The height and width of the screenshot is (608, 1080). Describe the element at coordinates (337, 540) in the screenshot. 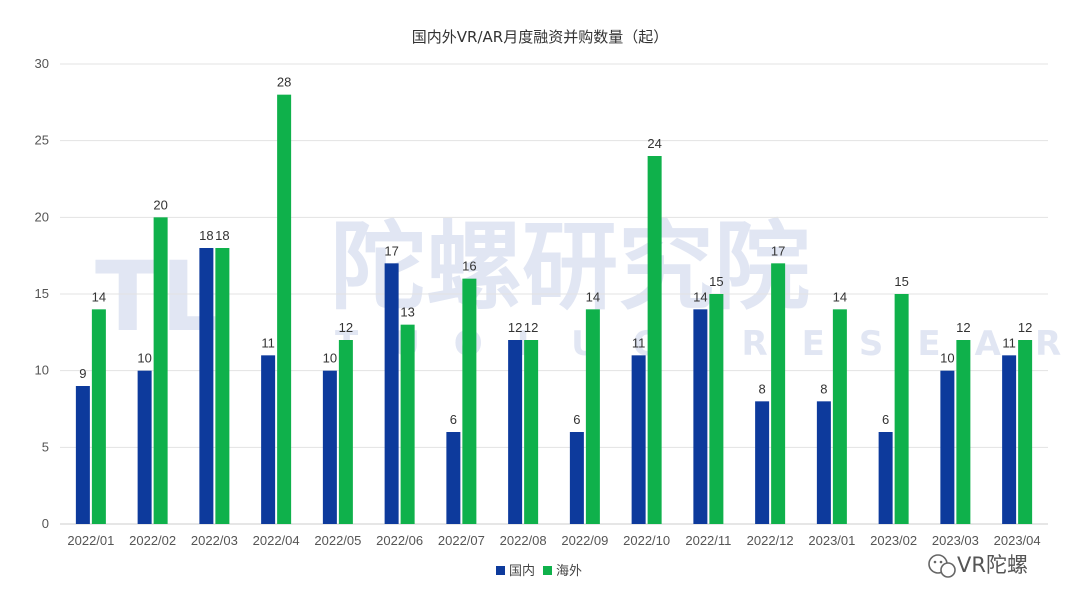

I see `x-tick-label: 2022/05` at that location.